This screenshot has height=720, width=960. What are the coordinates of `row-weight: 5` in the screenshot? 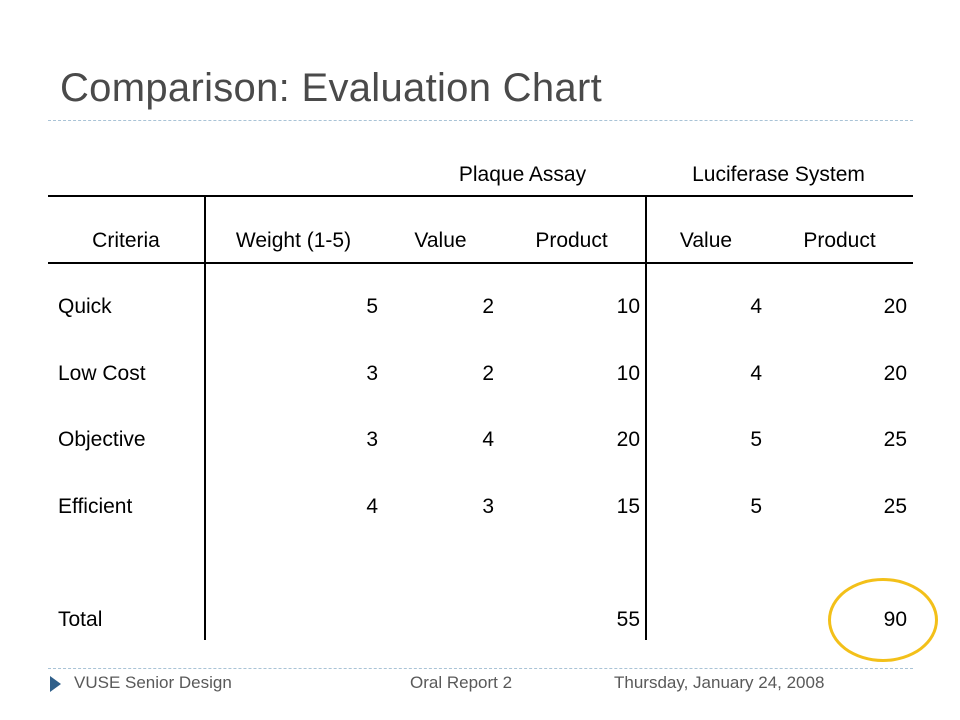 It's located at (372, 306).